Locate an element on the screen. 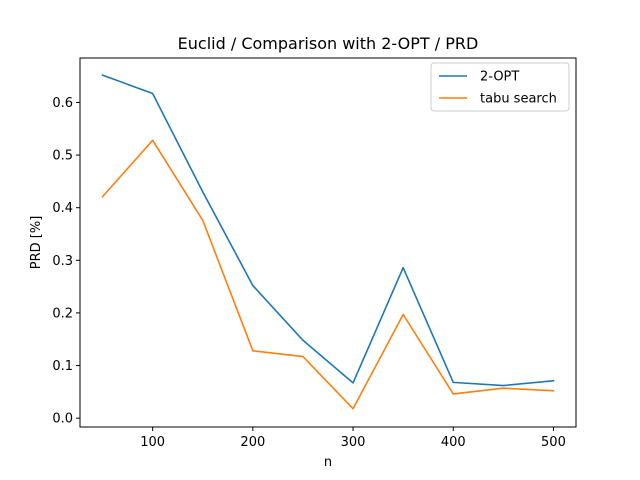 The width and height of the screenshot is (640, 480). x-tick-label: 200 is located at coordinates (252, 442).